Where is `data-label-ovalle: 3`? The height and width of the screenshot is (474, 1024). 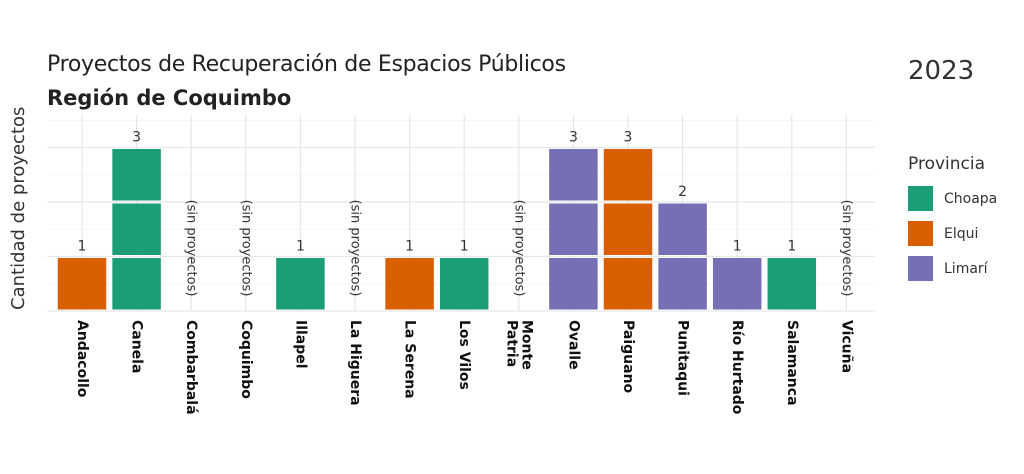 data-label-ovalle: 3 is located at coordinates (573, 138).